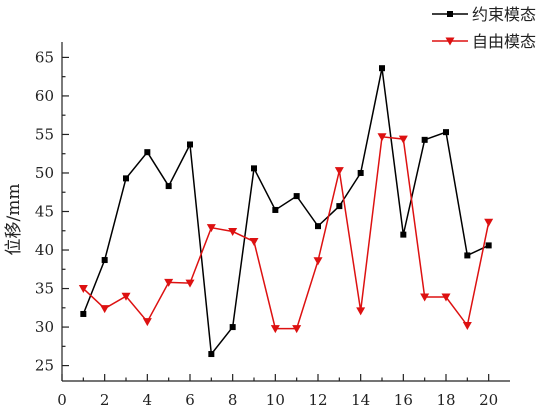 This screenshot has width=555, height=414. I want to click on y-axis-label: 位移/mm, so click(14, 220).